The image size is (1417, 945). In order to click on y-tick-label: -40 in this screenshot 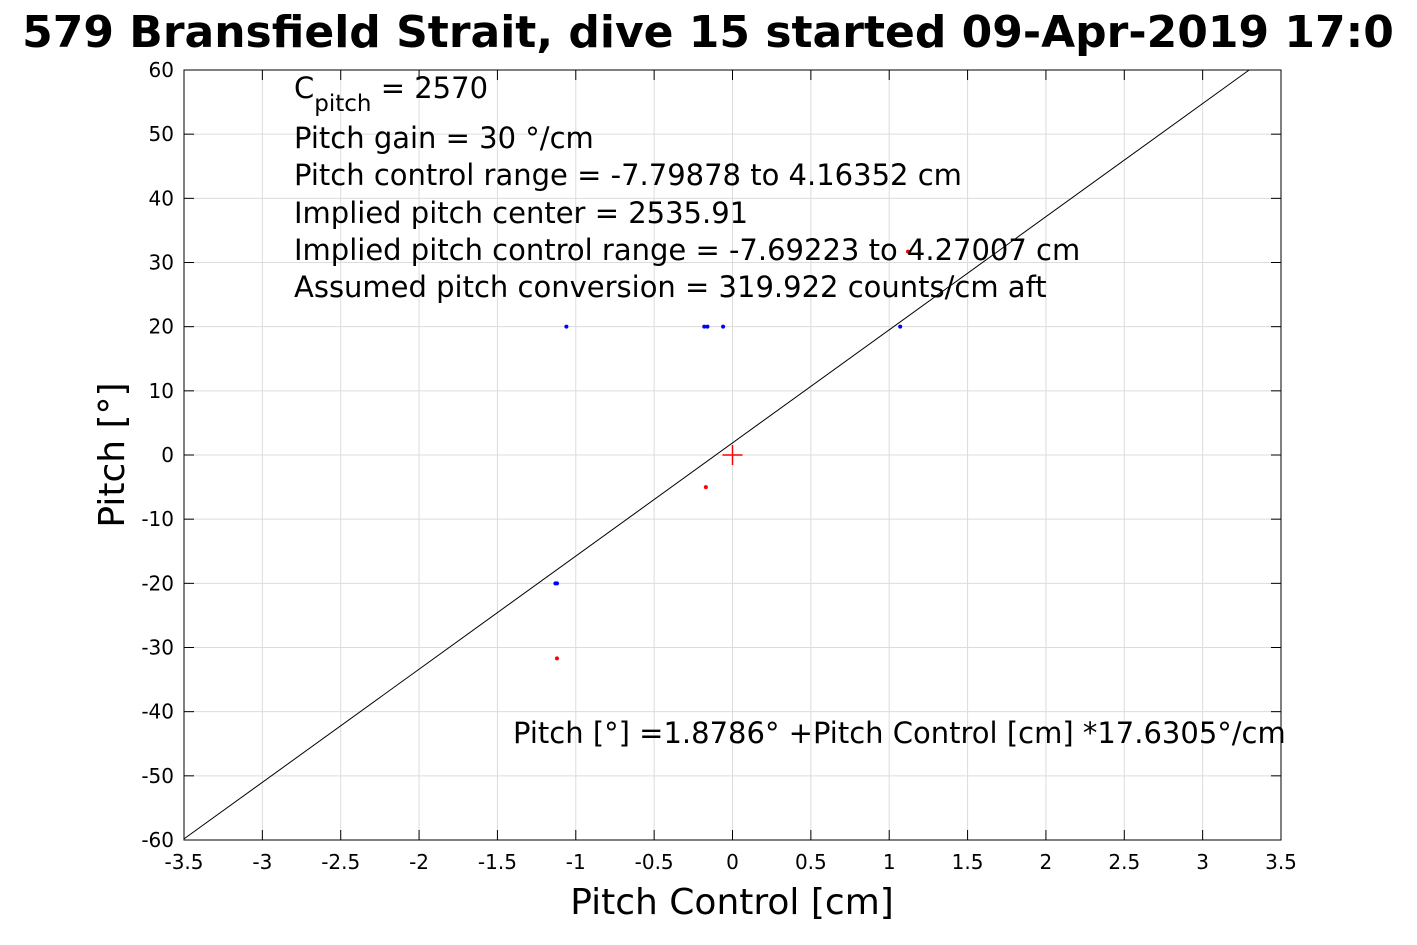, I will do `click(157, 712)`.